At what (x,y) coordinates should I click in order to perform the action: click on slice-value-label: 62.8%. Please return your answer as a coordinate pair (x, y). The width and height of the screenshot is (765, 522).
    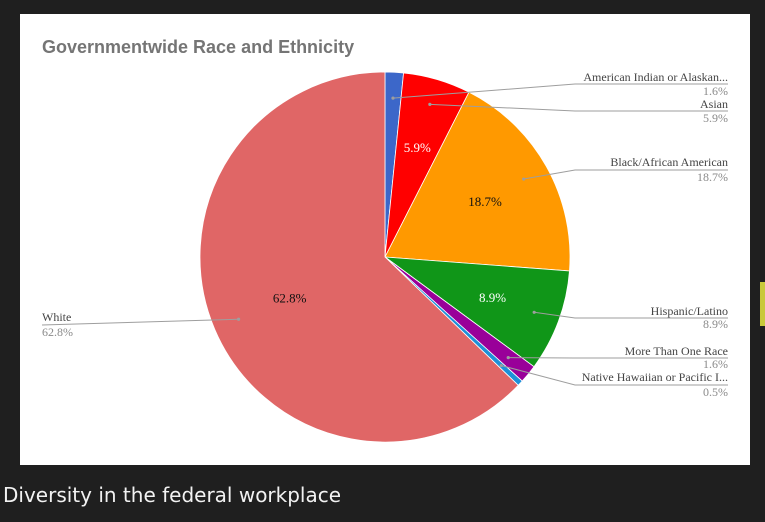
    Looking at the image, I should click on (290, 298).